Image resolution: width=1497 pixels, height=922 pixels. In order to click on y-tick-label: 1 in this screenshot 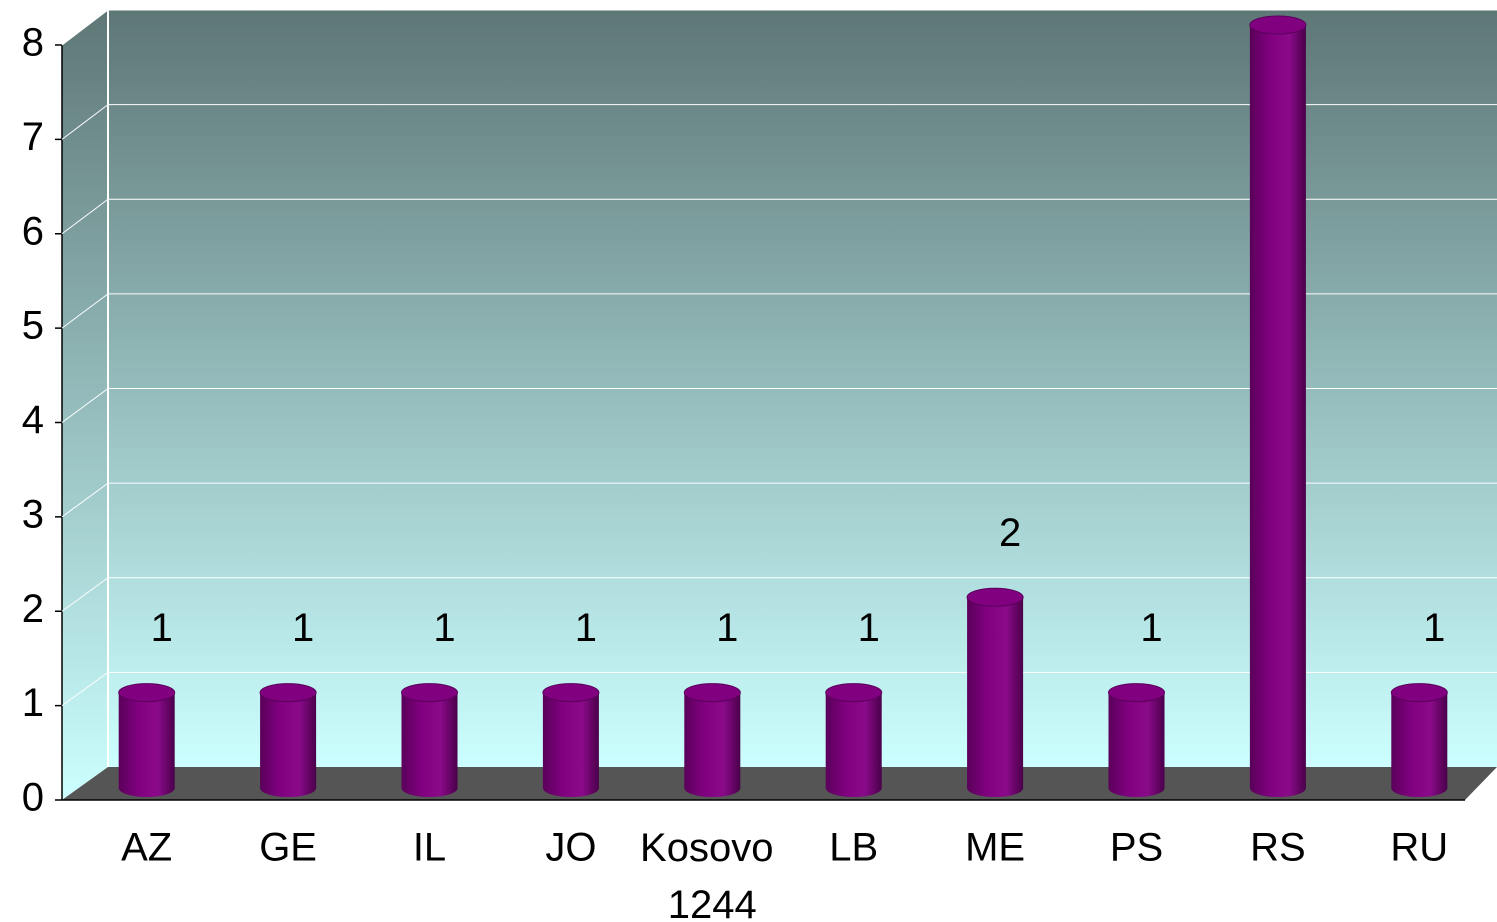, I will do `click(33, 703)`.